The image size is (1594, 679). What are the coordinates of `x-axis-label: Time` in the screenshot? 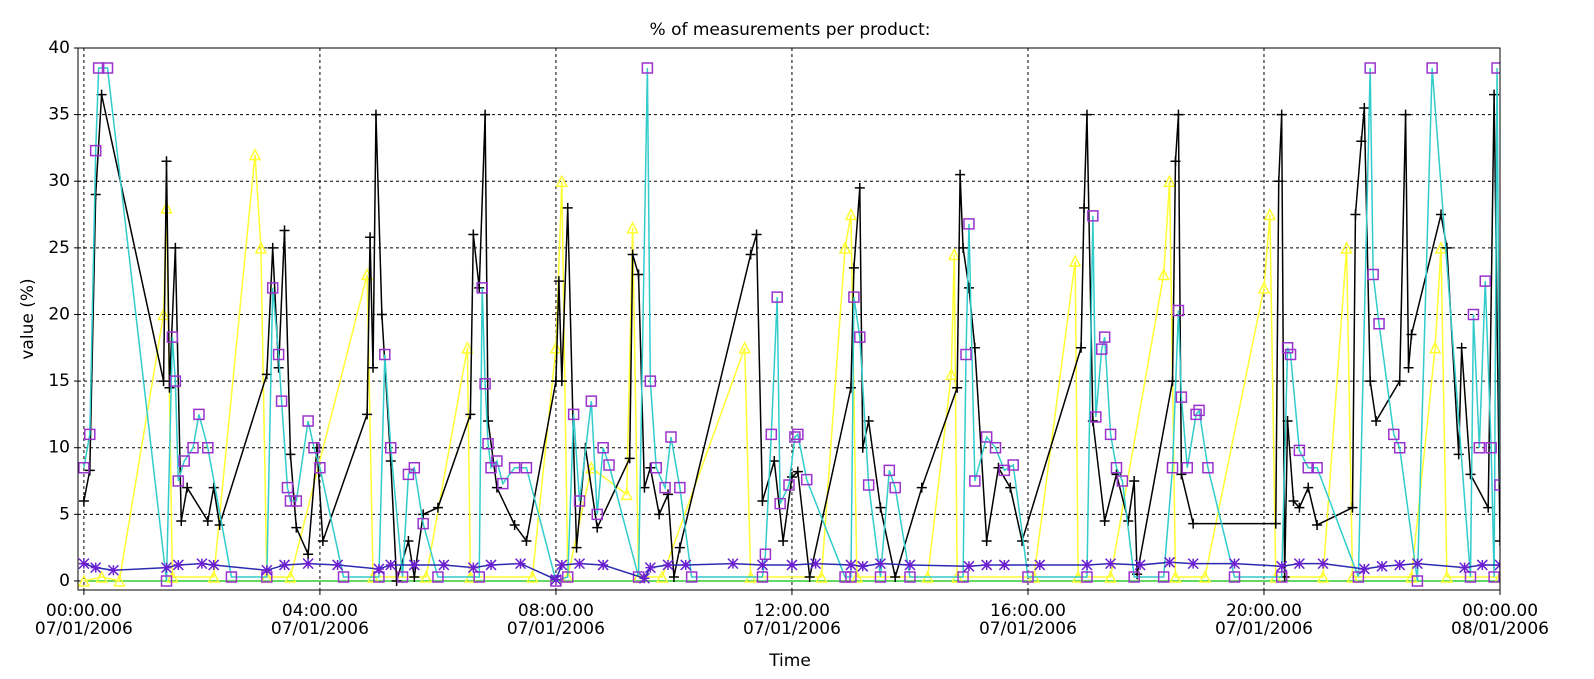 It's located at (789, 661).